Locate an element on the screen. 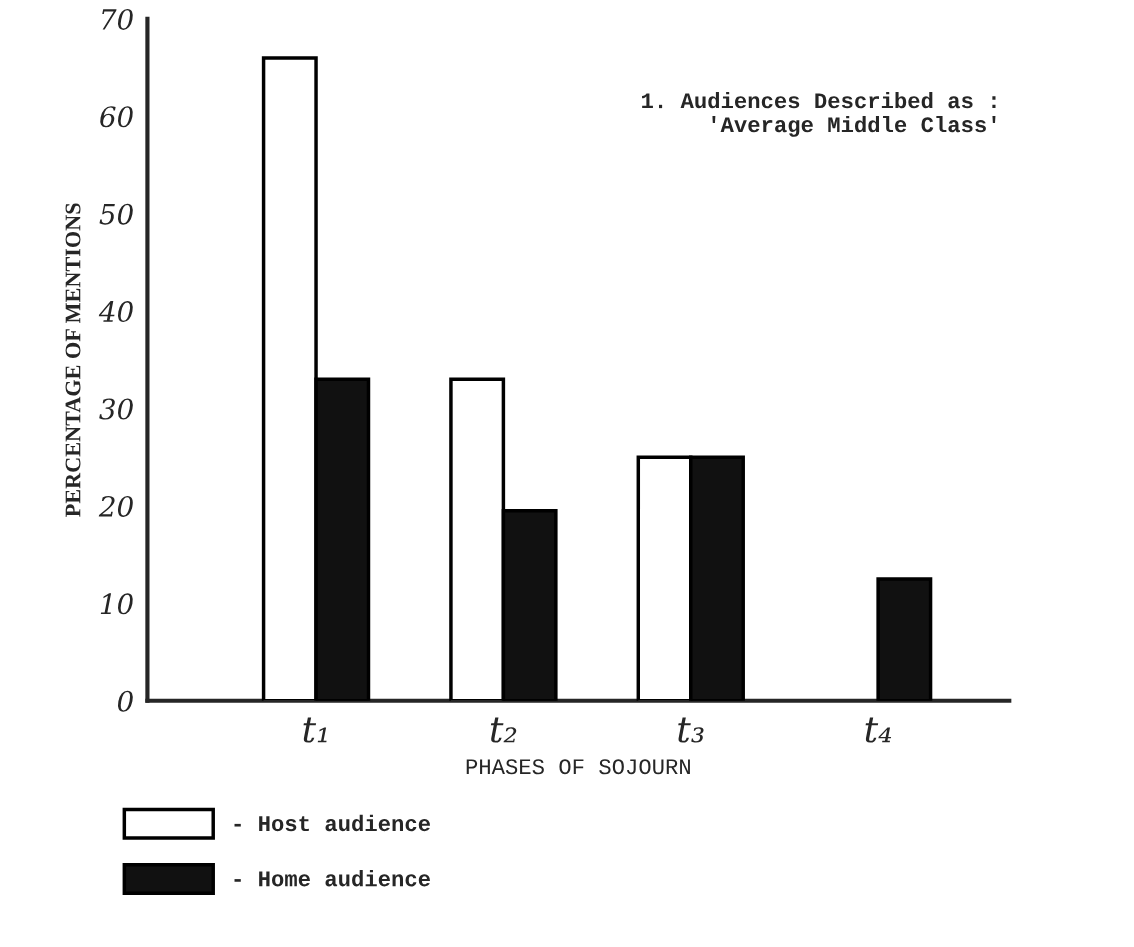 The image size is (1134, 947). text: 1. Audiences Described as : 'Average Middle Class' is located at coordinates (819, 114).